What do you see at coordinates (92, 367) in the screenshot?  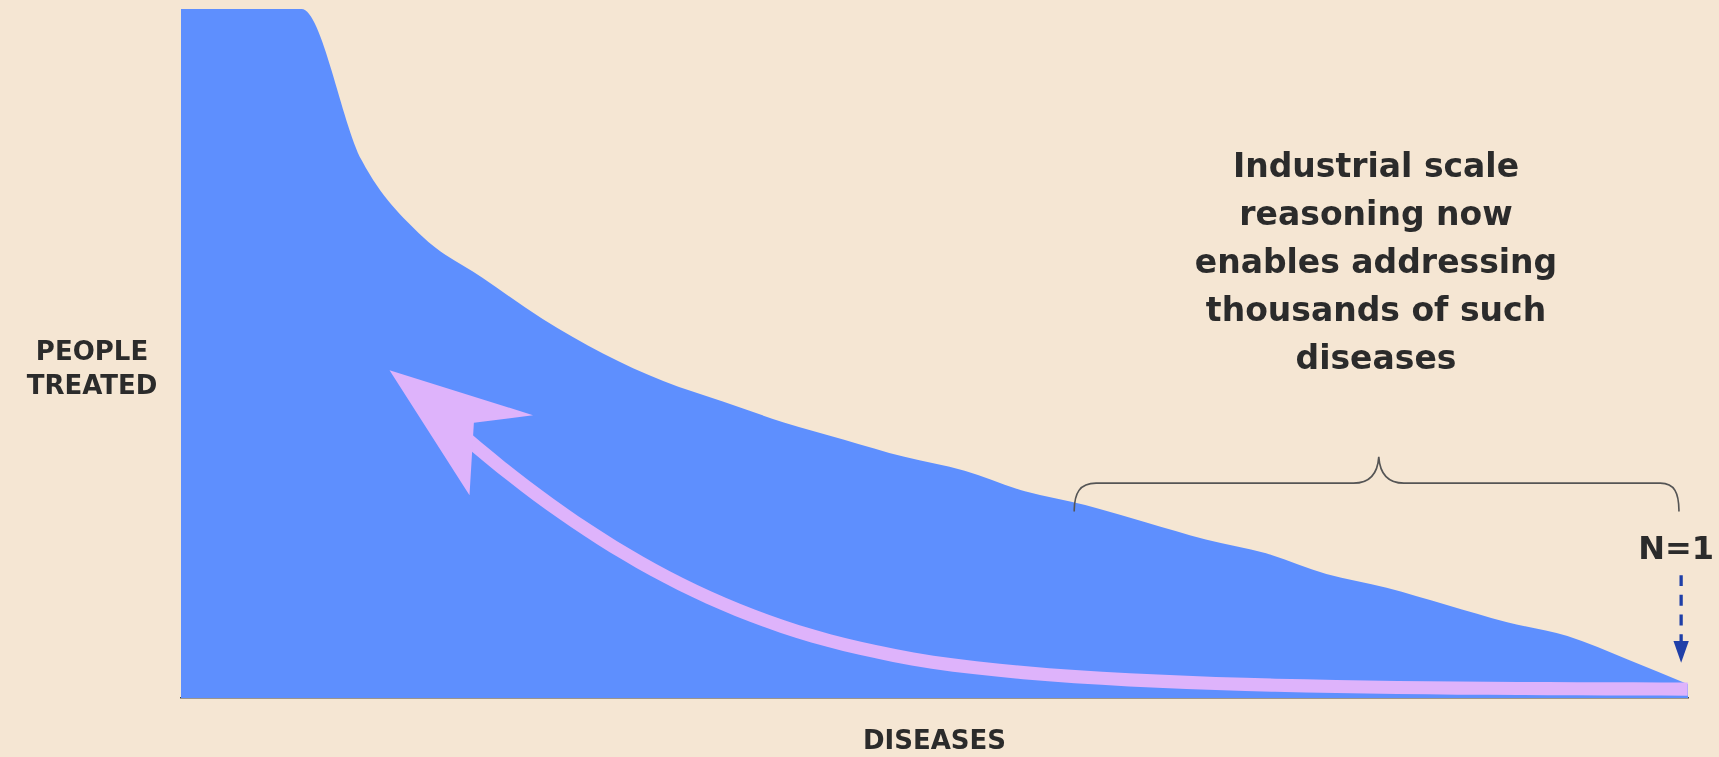 I see `y-axis-title: PEOPLE TREATED` at bounding box center [92, 367].